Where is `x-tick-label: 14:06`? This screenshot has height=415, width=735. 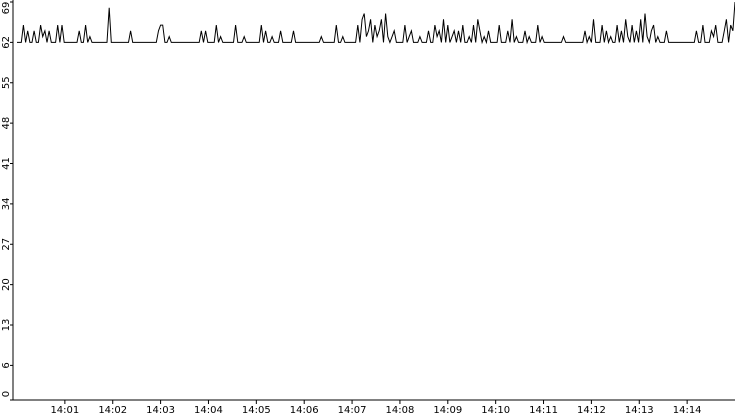 x-tick-label: 14:06 is located at coordinates (304, 410).